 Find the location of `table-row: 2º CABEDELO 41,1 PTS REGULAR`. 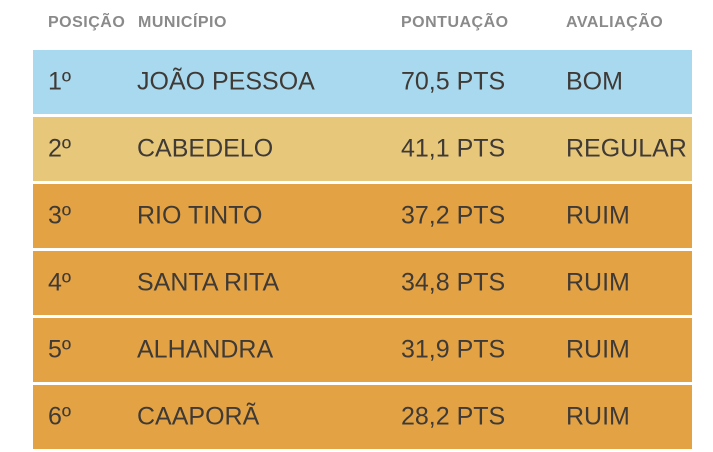

table-row: 2º CABEDELO 41,1 PTS REGULAR is located at coordinates (362, 149).